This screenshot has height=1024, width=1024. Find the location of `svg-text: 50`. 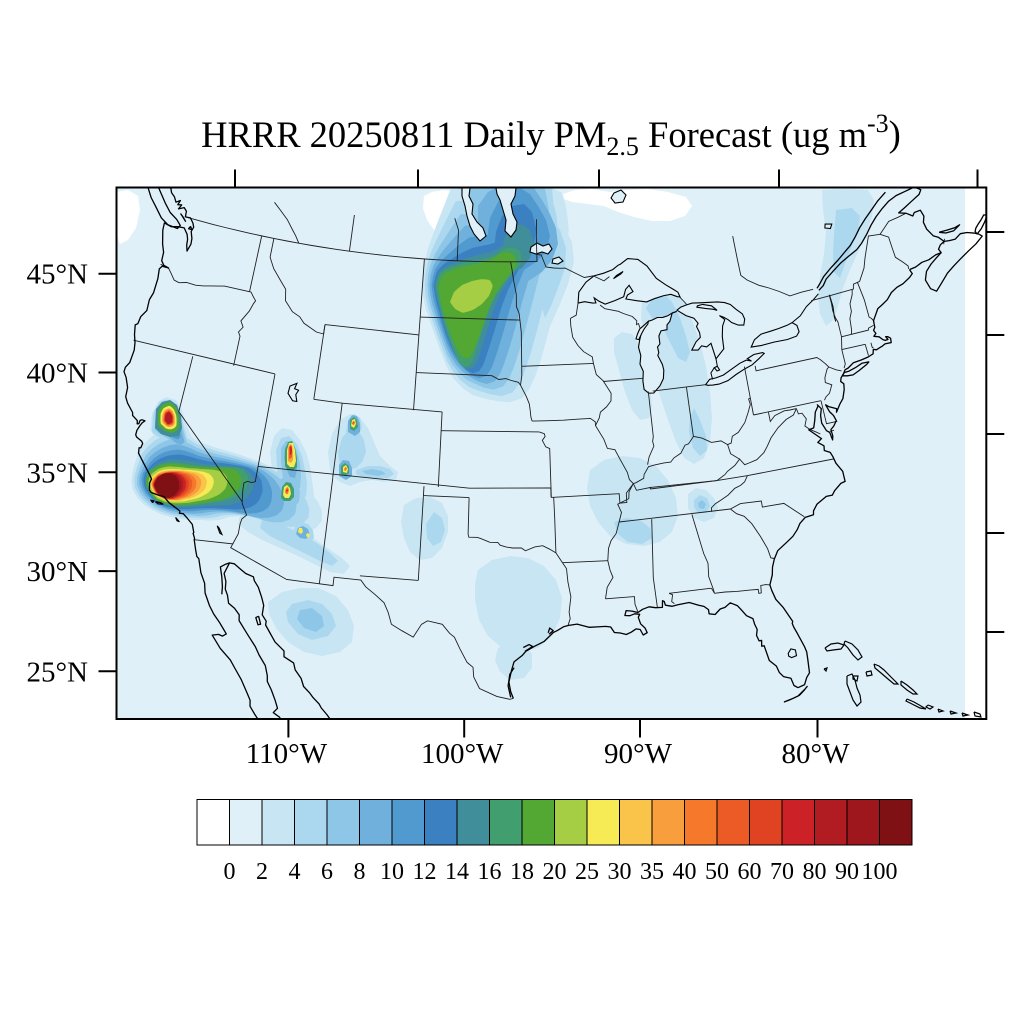

svg-text: 50 is located at coordinates (717, 872).